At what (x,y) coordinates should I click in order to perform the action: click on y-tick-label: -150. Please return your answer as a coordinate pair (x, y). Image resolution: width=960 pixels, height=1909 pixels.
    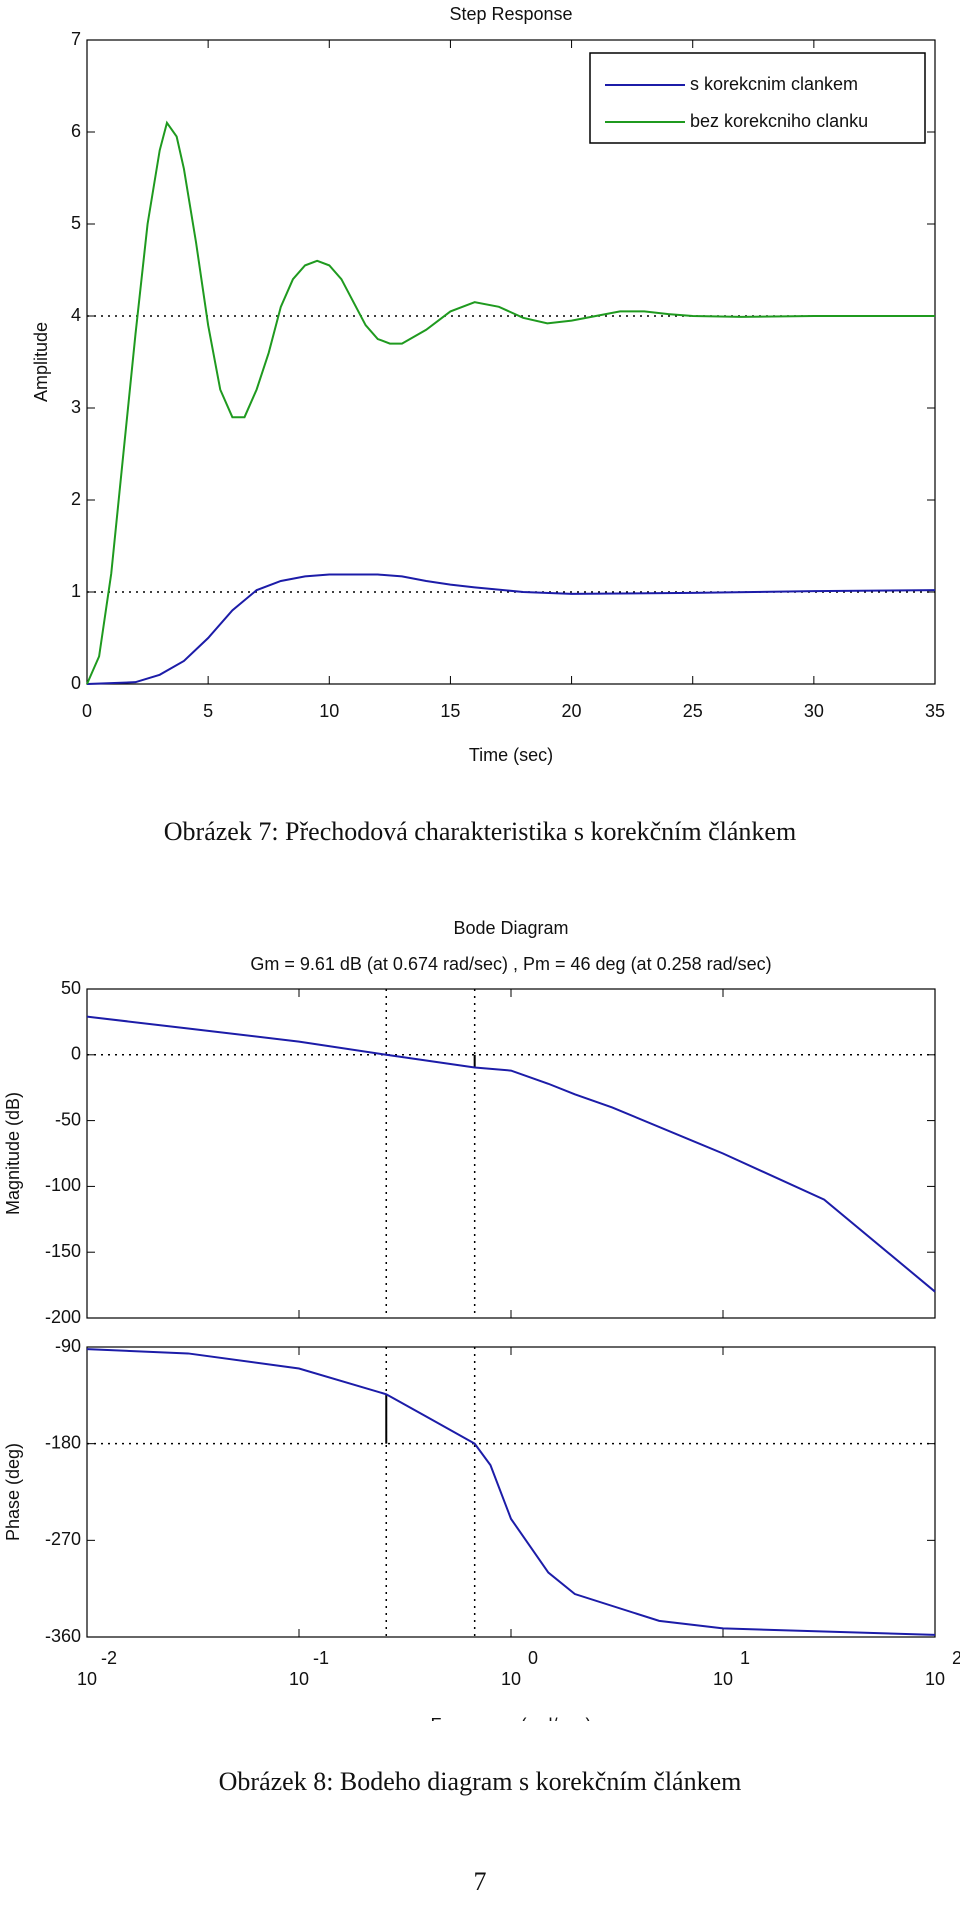
    Looking at the image, I should click on (63, 1251).